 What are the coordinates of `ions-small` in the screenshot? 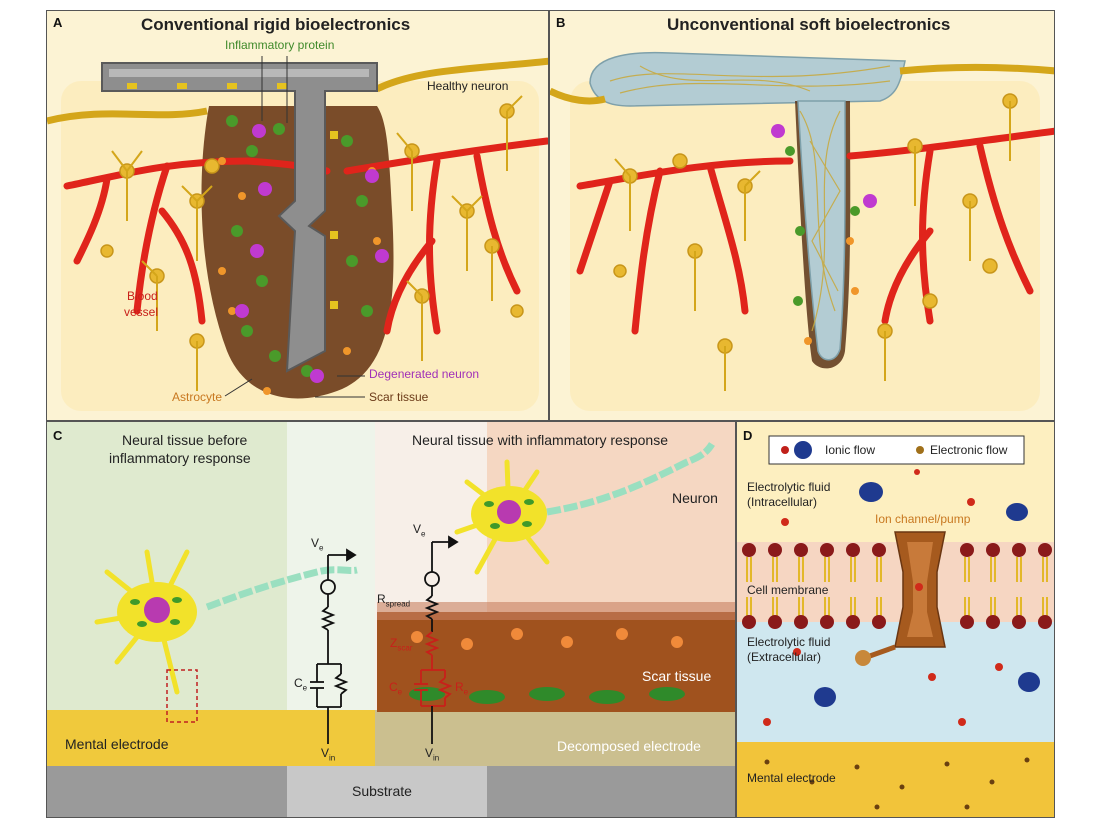 It's located at (883, 597).